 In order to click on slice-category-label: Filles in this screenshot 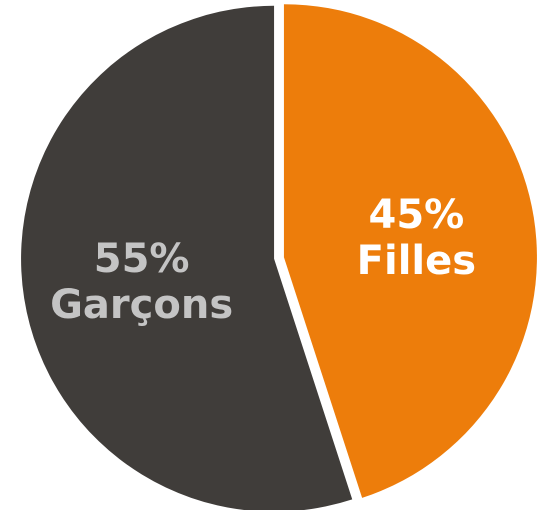, I will do `click(416, 261)`.